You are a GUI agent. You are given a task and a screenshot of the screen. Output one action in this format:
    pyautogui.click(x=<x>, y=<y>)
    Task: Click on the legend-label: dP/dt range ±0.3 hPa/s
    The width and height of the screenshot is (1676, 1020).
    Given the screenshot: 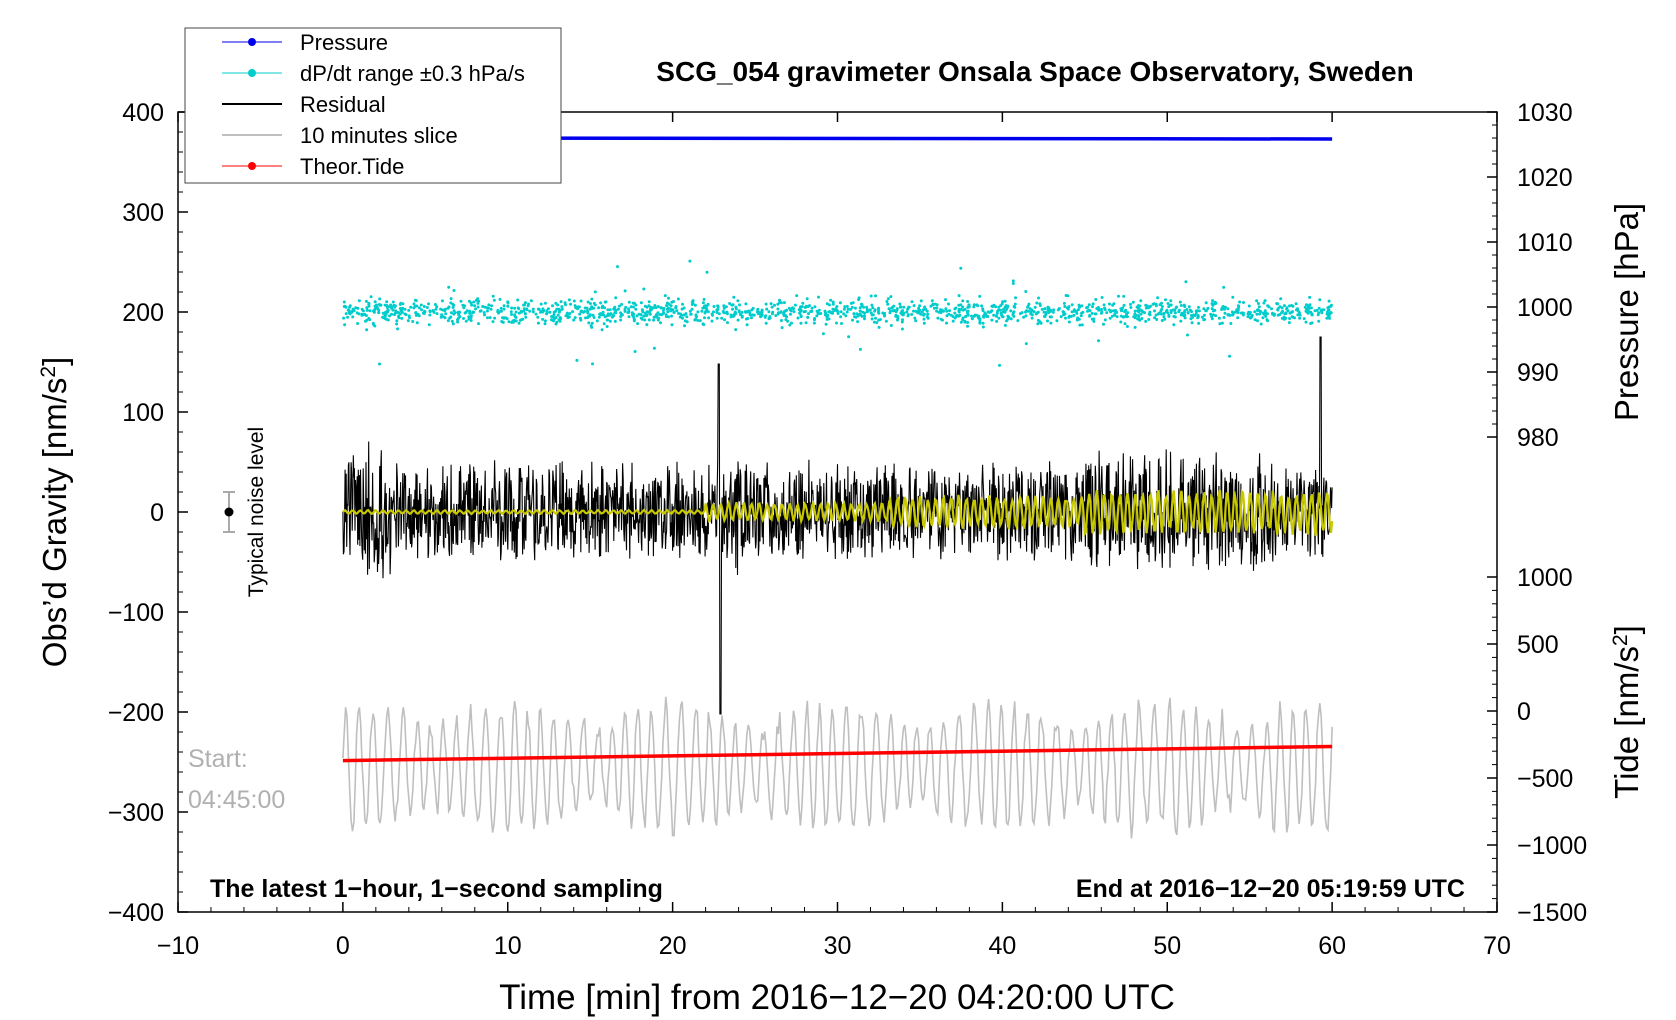 What is the action you would take?
    pyautogui.click(x=412, y=73)
    